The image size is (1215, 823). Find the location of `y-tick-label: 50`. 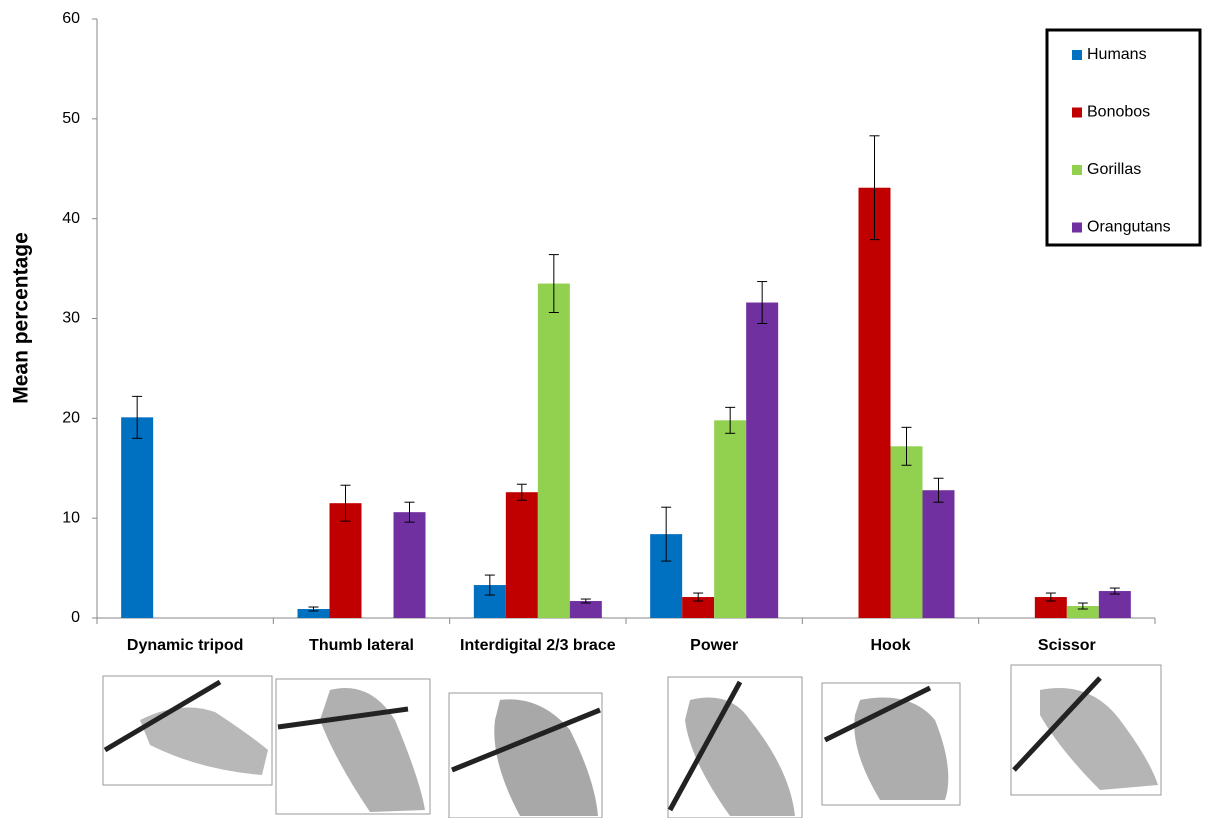

y-tick-label: 50 is located at coordinates (71, 118).